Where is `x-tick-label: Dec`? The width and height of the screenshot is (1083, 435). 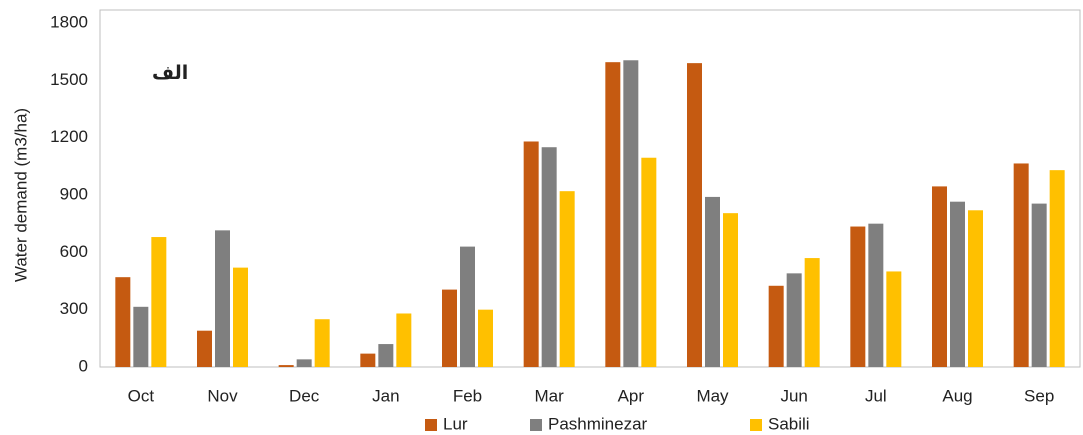
x-tick-label: Dec is located at coordinates (304, 395).